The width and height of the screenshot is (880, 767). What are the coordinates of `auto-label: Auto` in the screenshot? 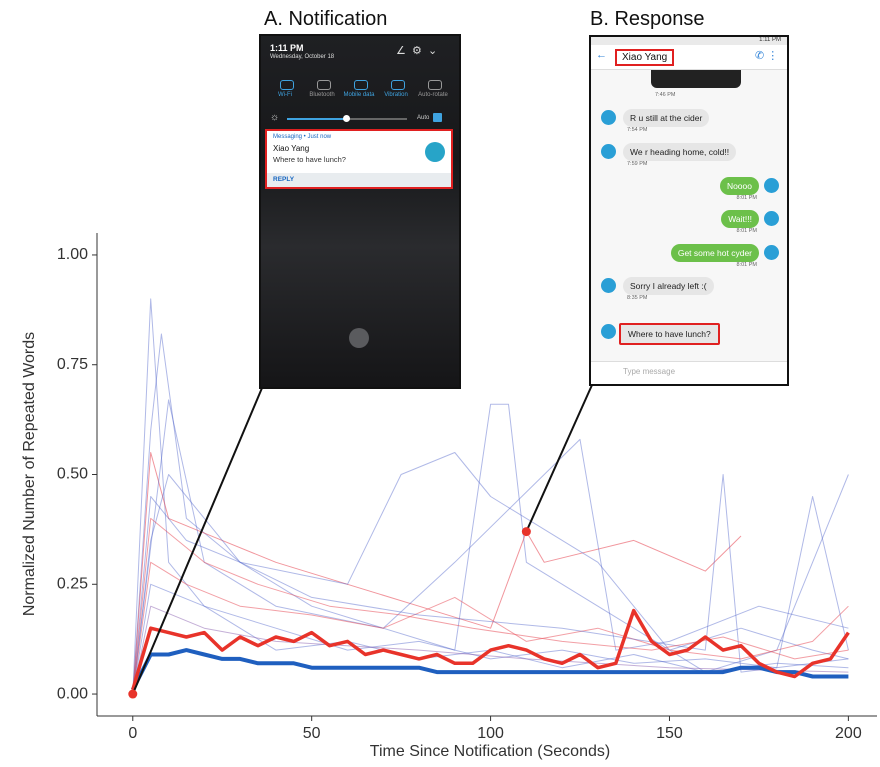 It's located at (423, 118).